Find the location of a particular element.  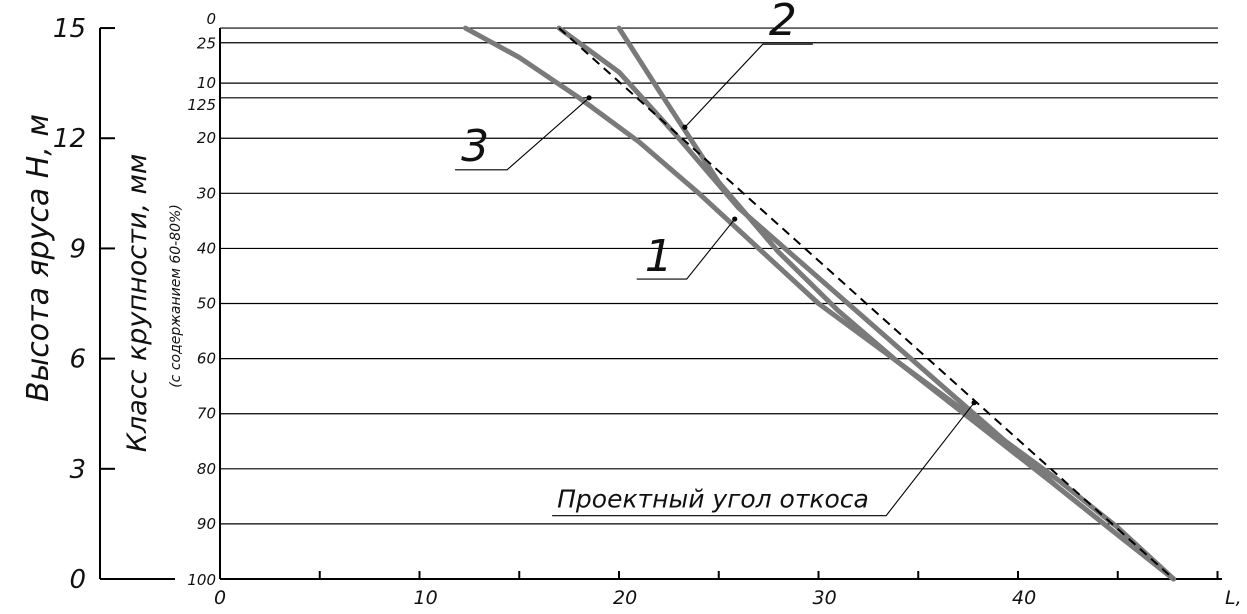

callout-label: 3 is located at coordinates (475, 146).